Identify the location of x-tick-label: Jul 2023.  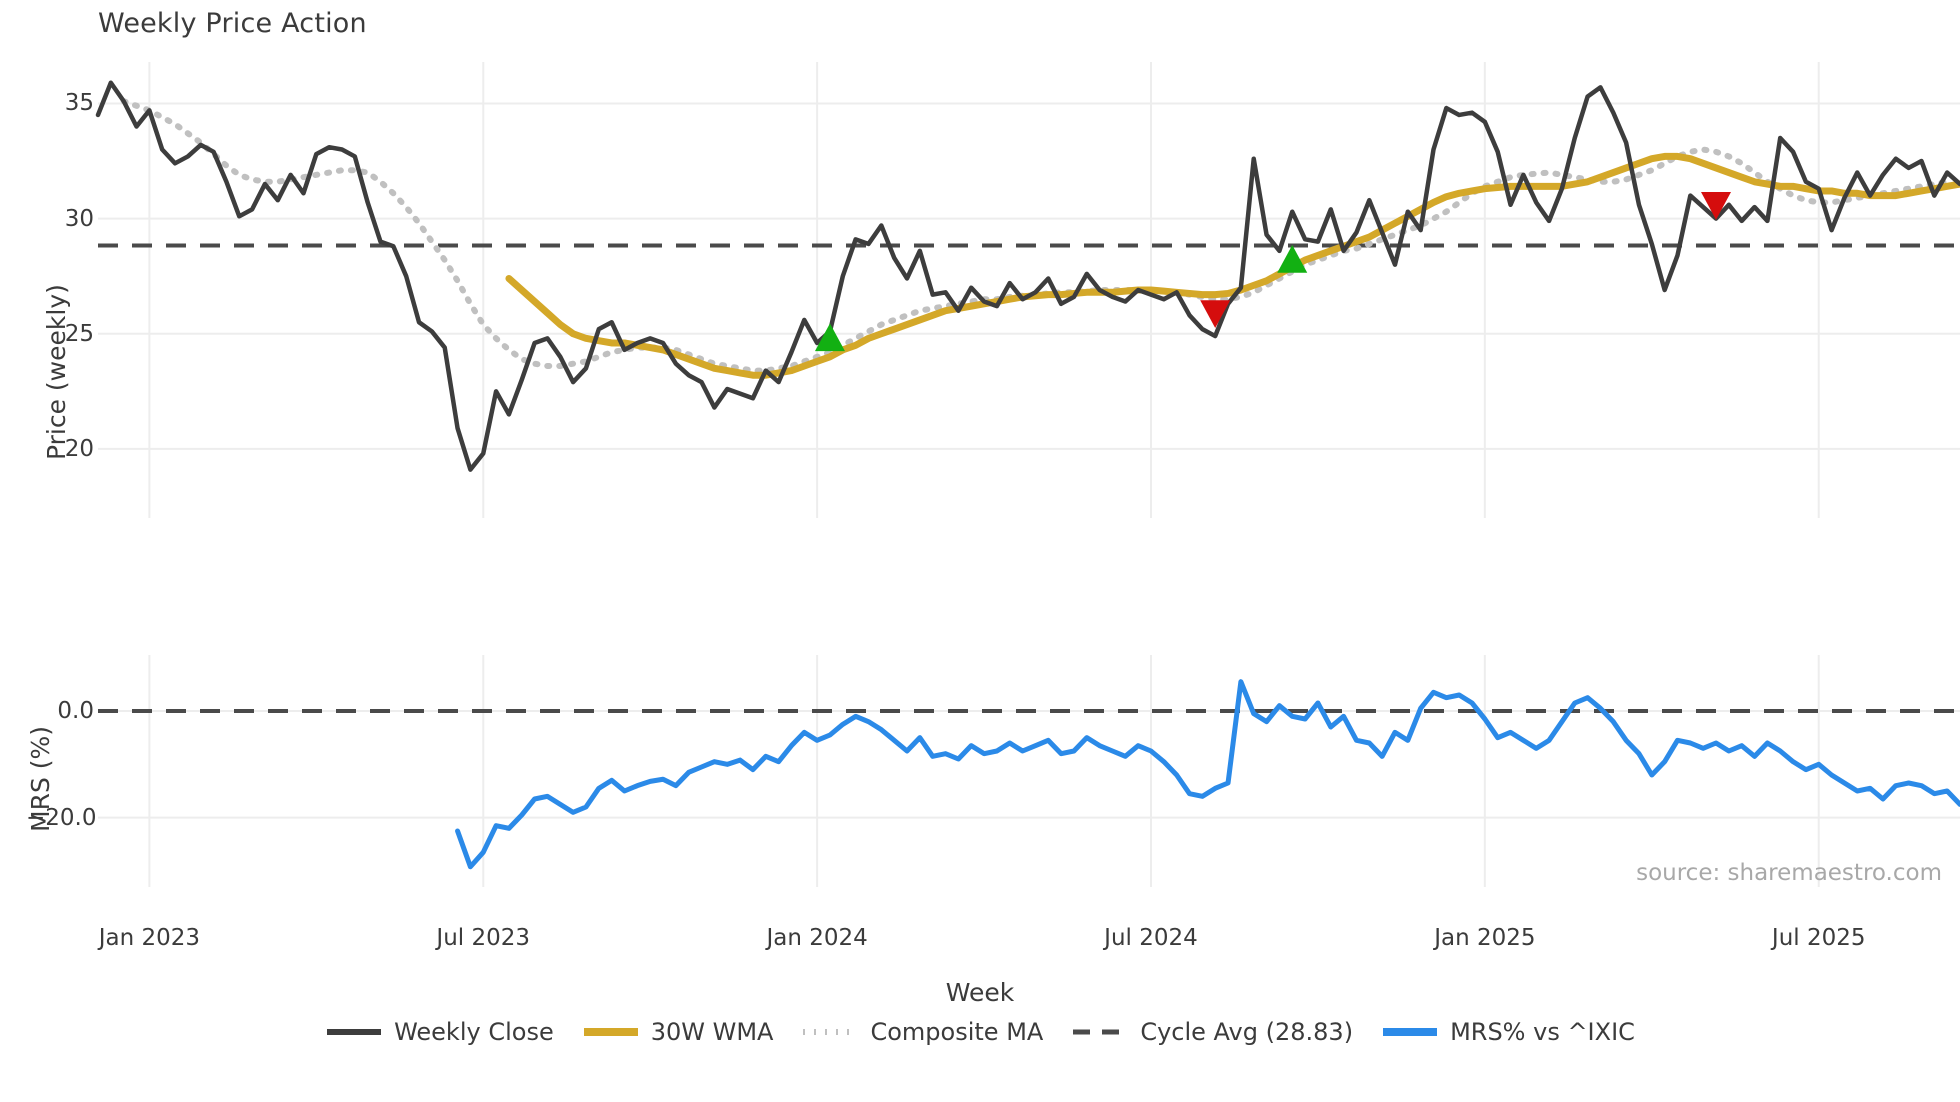
(483, 938).